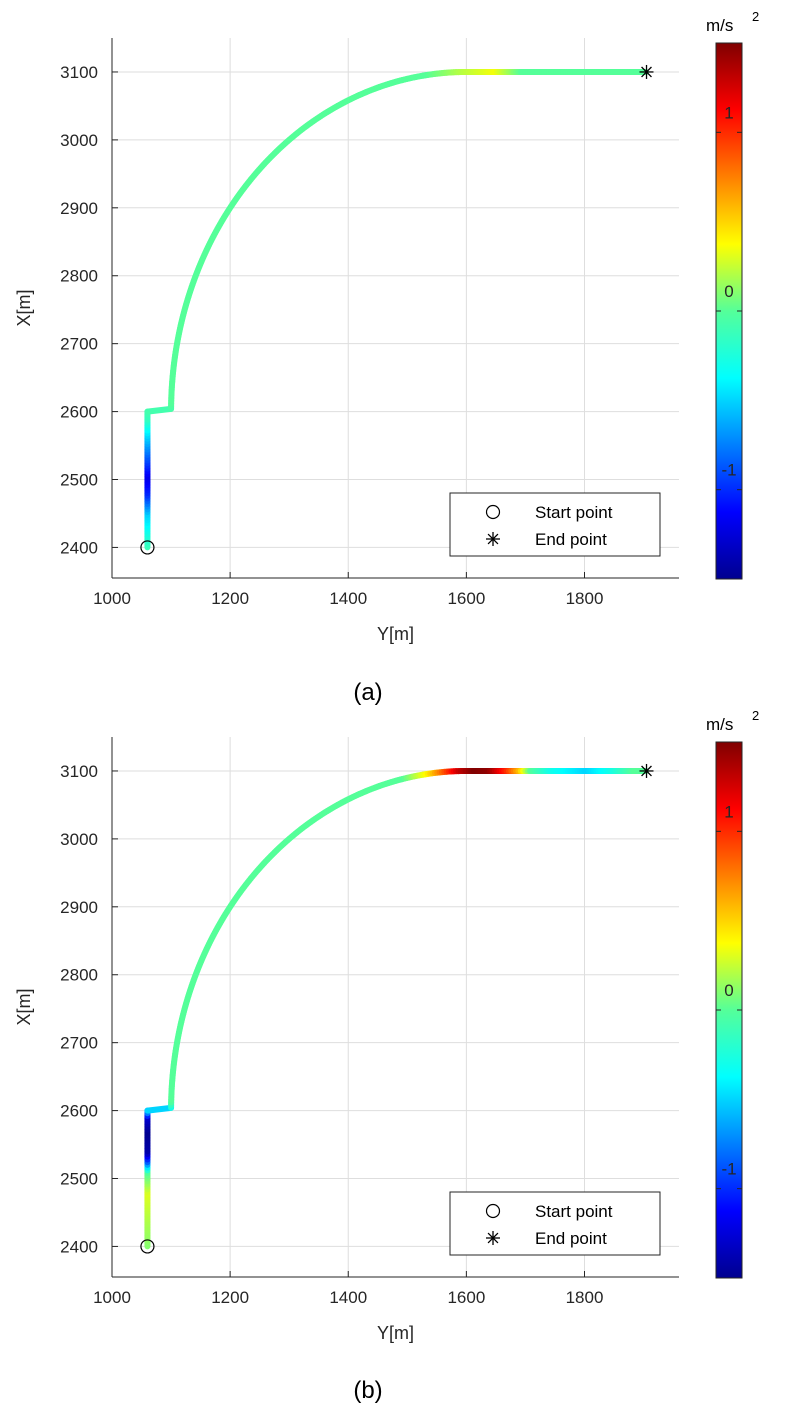 The width and height of the screenshot is (790, 1421). I want to click on panel-label-b: (b), so click(367, 1390).